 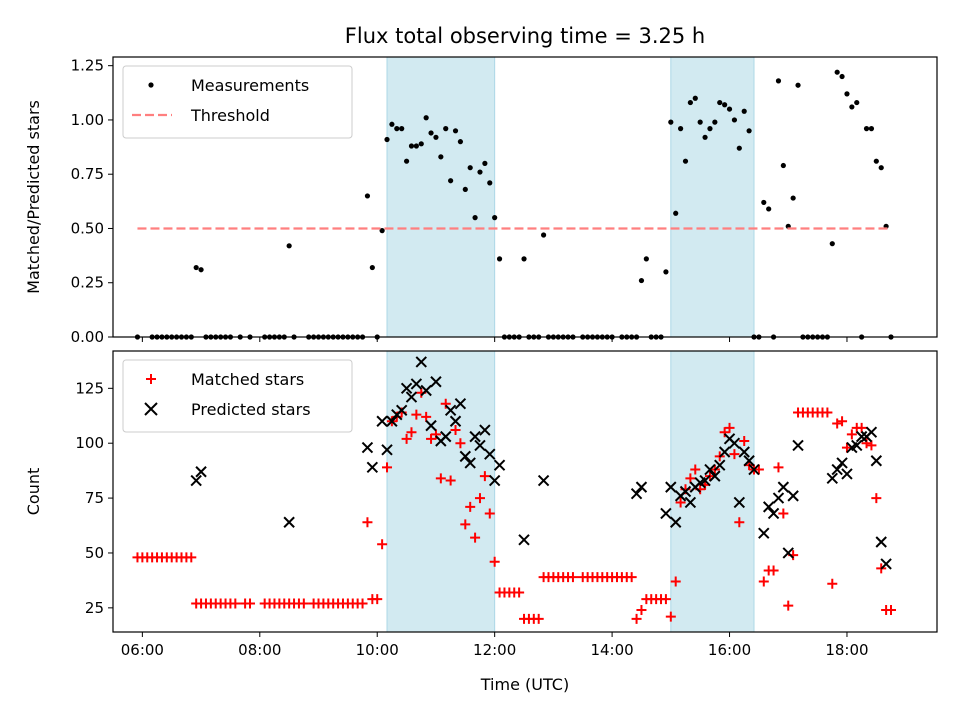 What do you see at coordinates (230, 115) in the screenshot?
I see `legend-label: Threshold` at bounding box center [230, 115].